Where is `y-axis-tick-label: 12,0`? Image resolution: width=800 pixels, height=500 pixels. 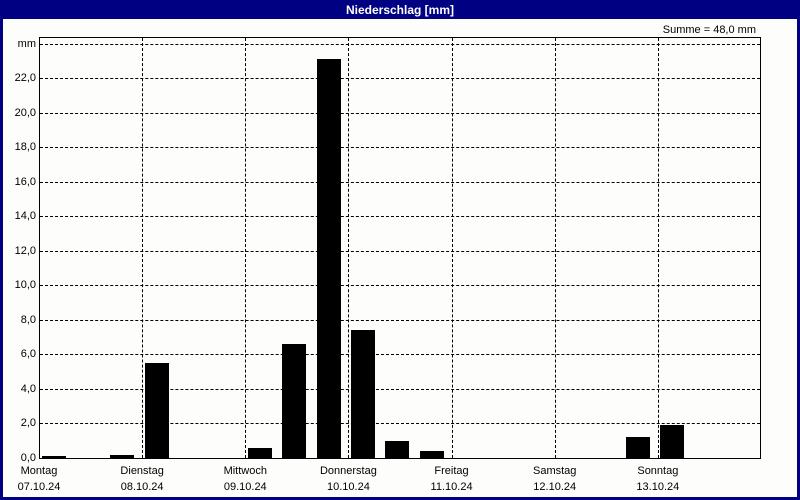
y-axis-tick-label: 12,0 is located at coordinates (25, 250).